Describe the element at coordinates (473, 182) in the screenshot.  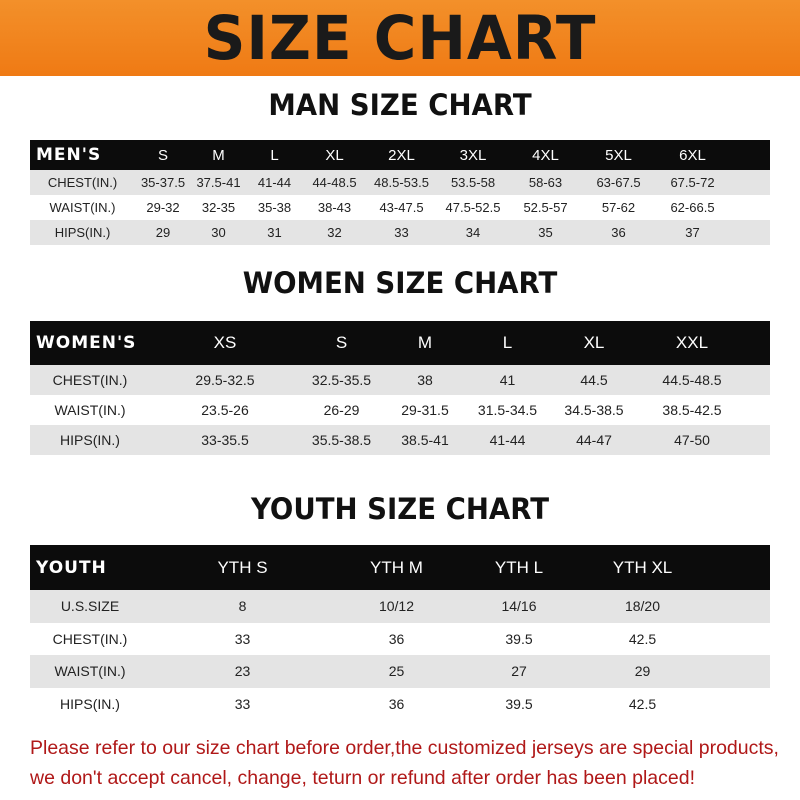
I see `cell: 53.5-58` at that location.